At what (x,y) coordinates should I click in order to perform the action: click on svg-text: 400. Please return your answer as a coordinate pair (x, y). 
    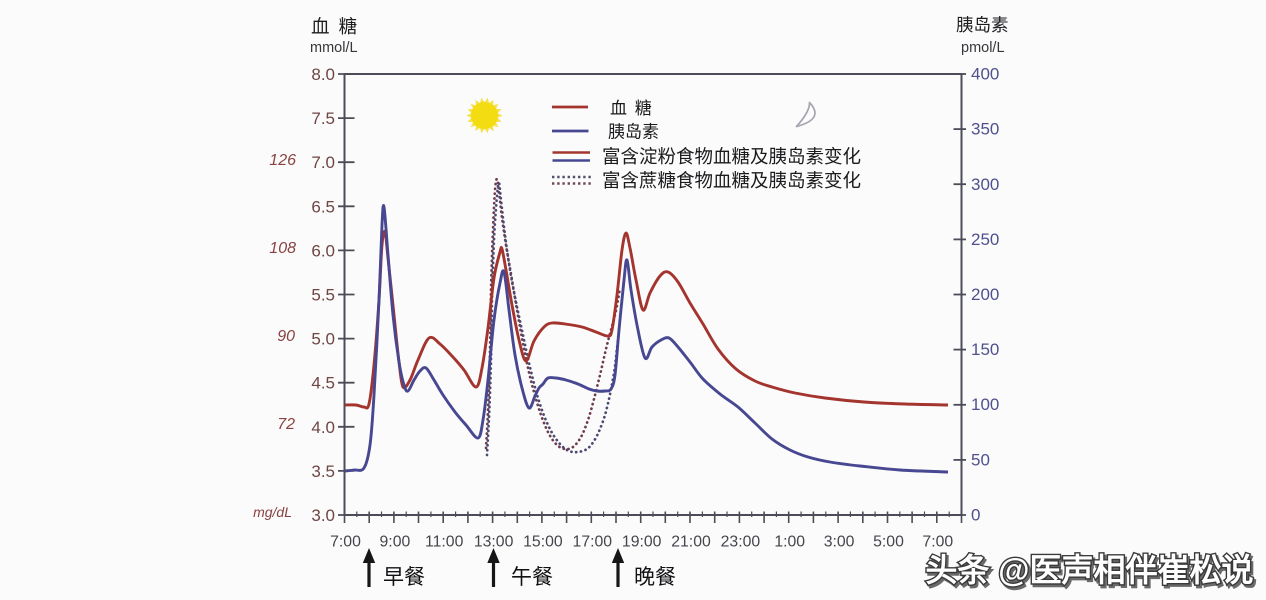
    Looking at the image, I should click on (985, 74).